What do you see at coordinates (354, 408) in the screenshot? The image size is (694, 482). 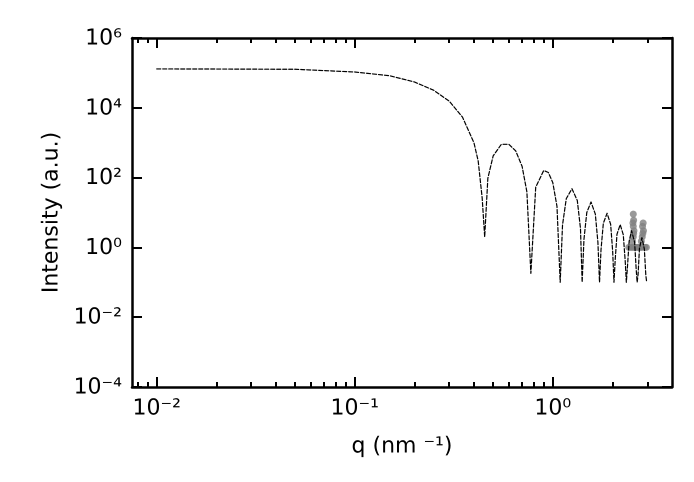 I see `x-tick-label: 10⁻¹` at bounding box center [354, 408].